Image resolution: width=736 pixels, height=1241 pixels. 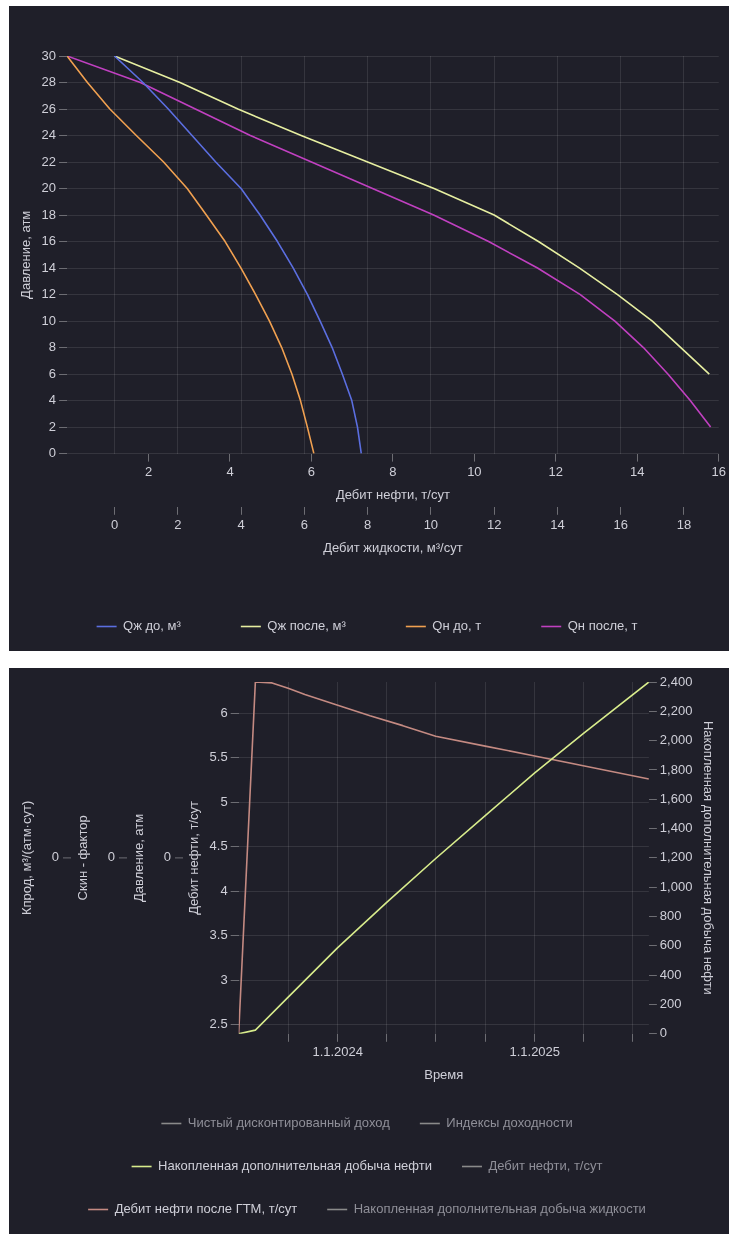 I want to click on y-tick-label: 12, so click(x=49, y=294).